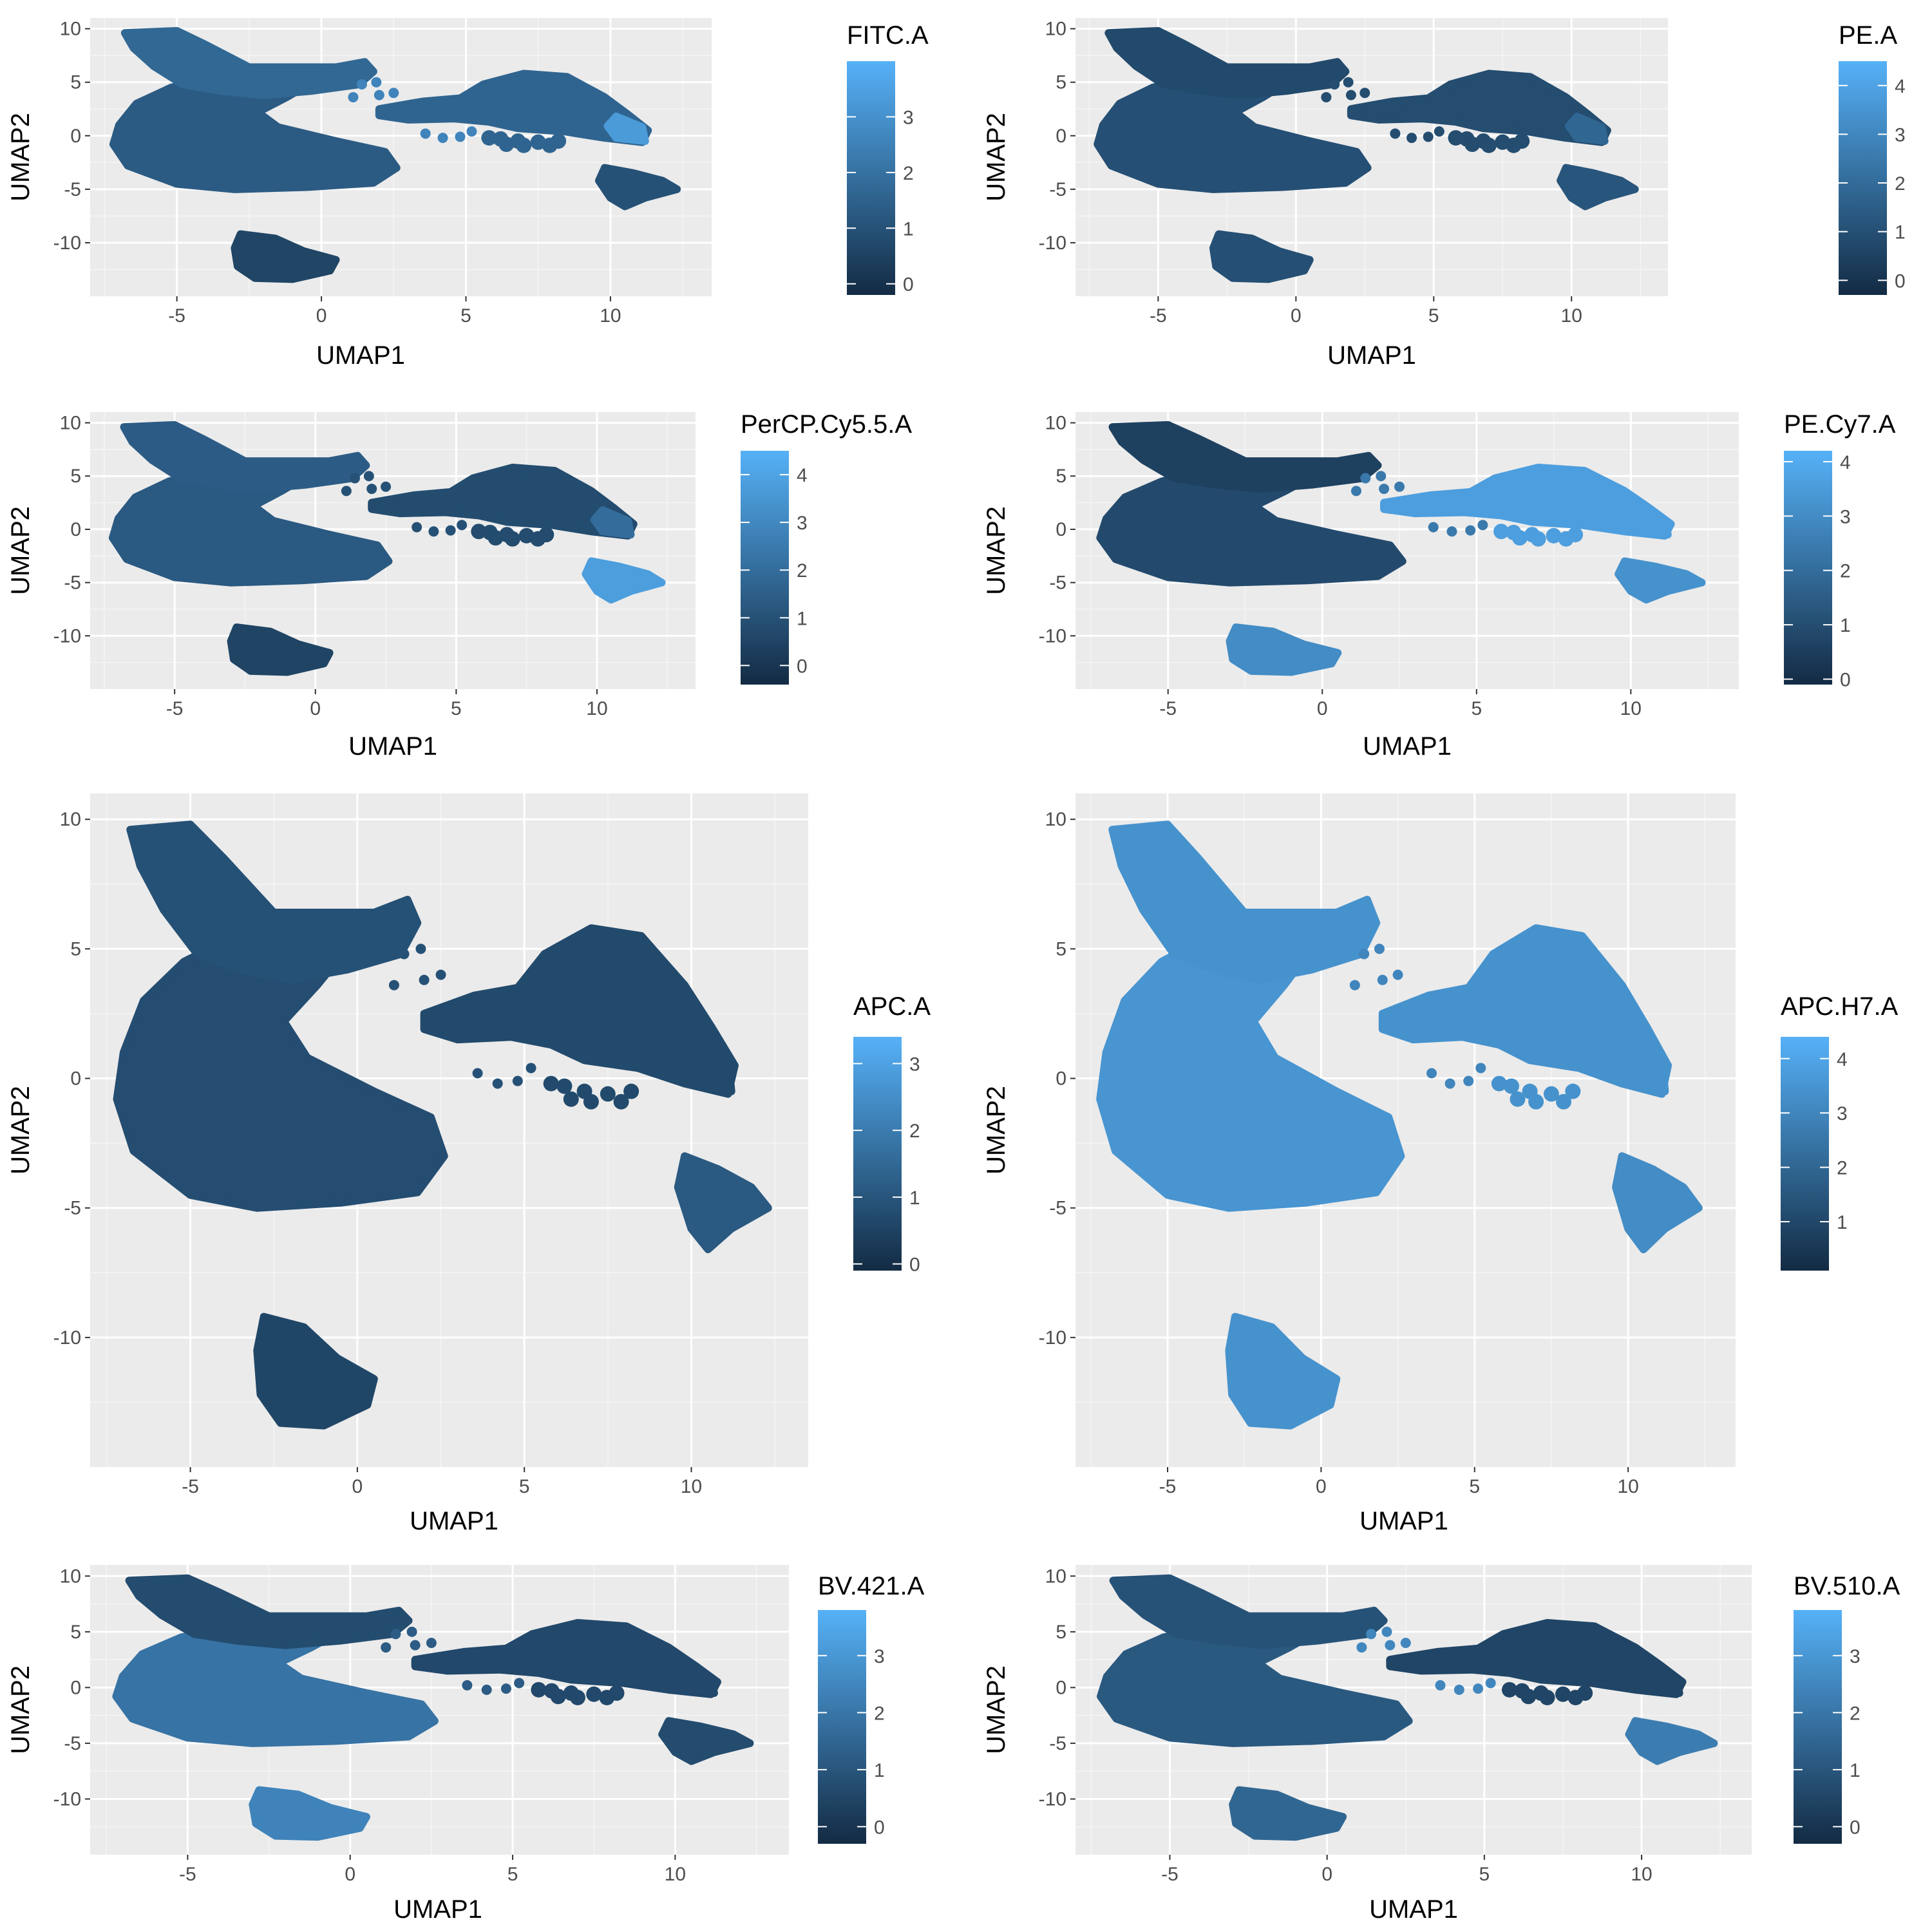  I want to click on legend-title: APC.A, so click(892, 1007).